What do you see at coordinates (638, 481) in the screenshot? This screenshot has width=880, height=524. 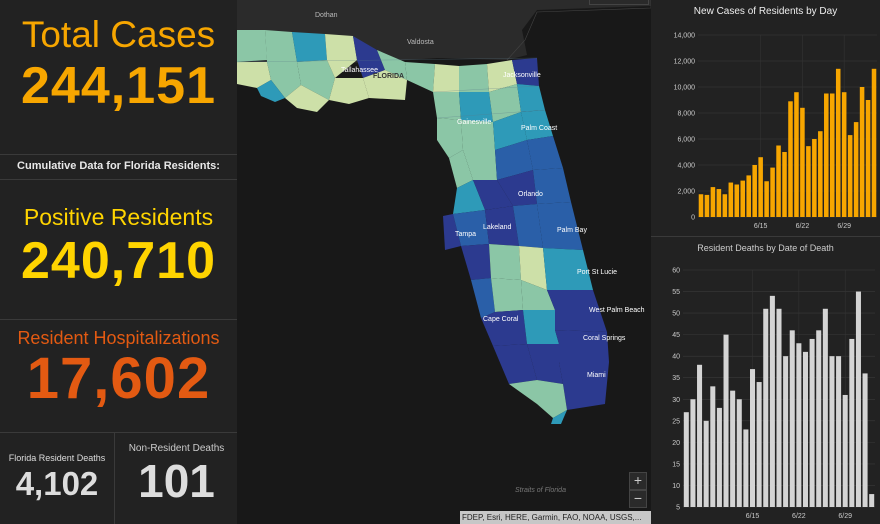 I see `zoom-in-button: +` at bounding box center [638, 481].